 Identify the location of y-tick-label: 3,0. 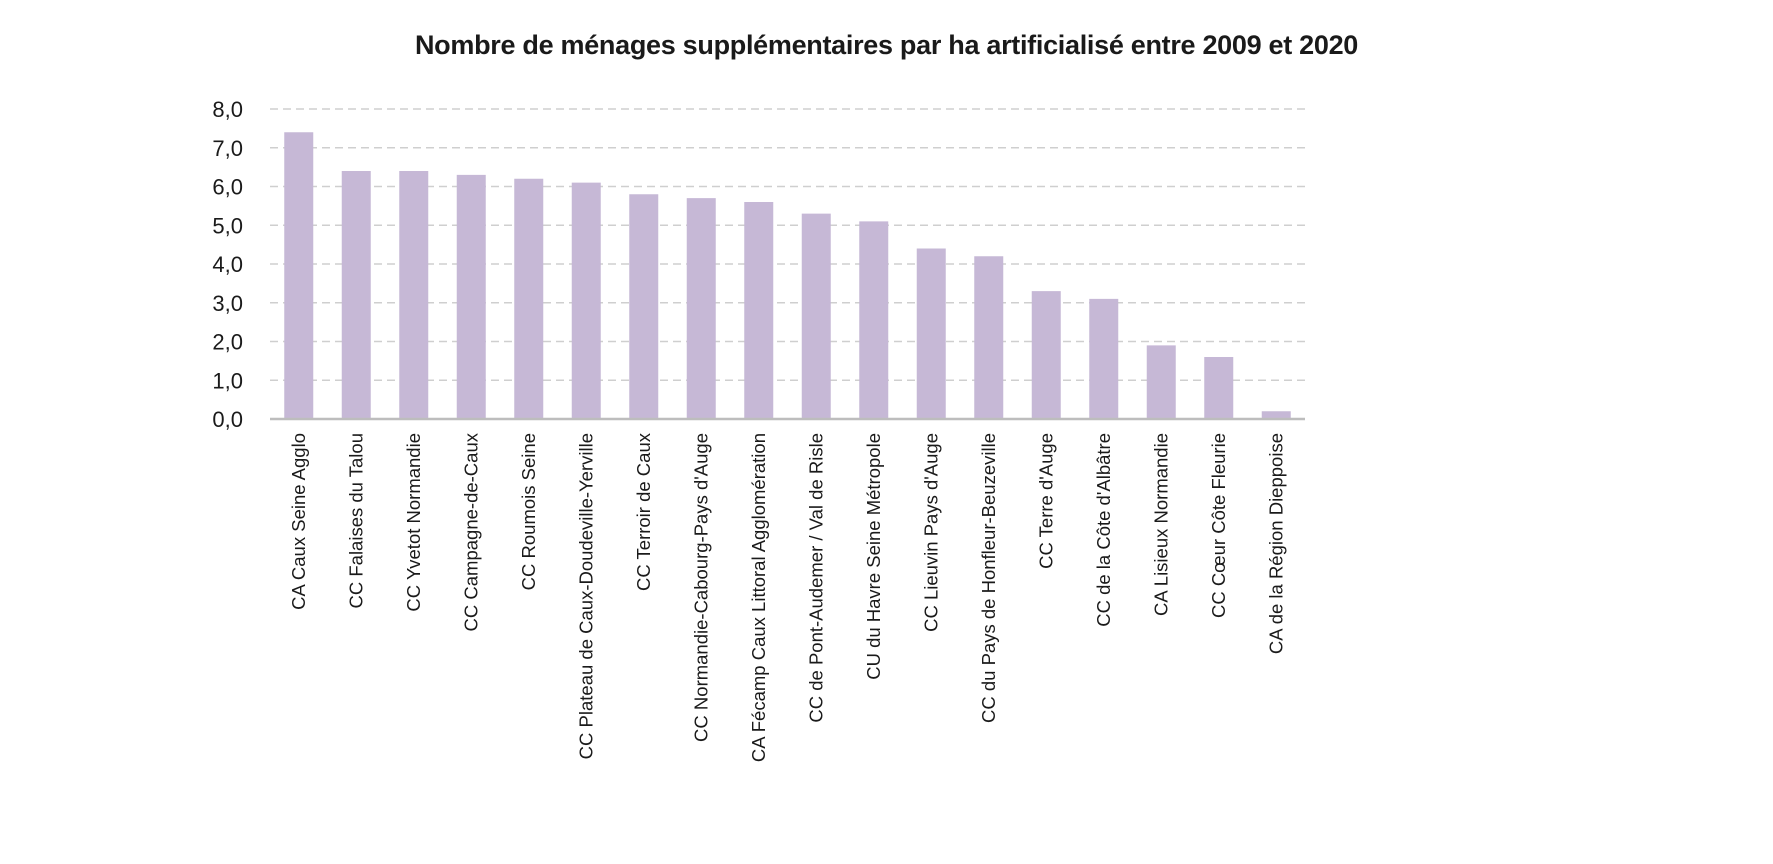
(227, 303).